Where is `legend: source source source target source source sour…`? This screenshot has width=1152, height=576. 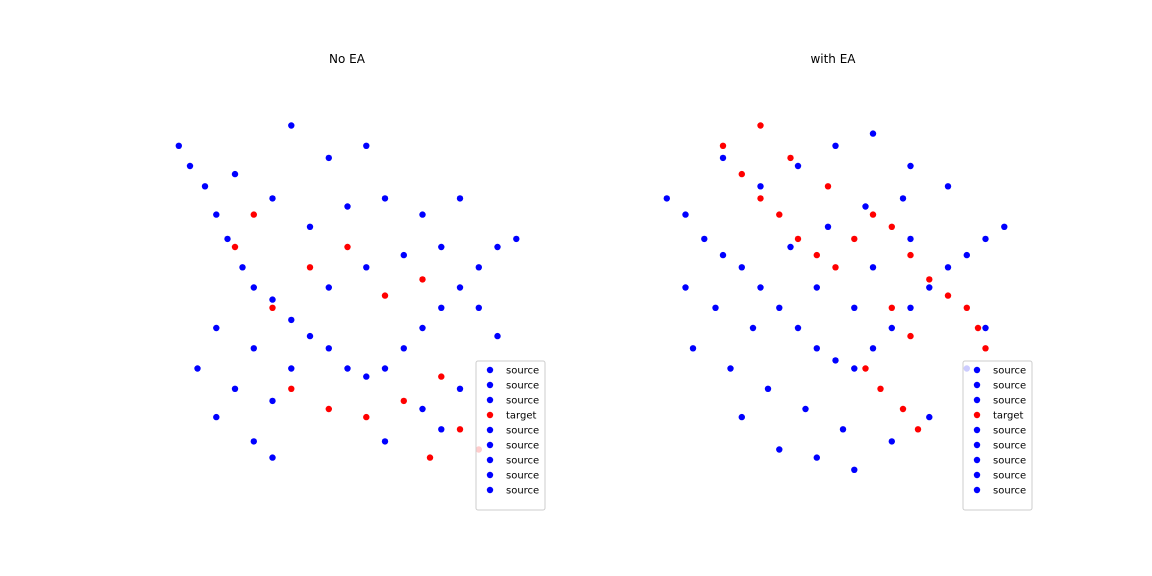 legend: source source source target source source sour… is located at coordinates (997, 435).